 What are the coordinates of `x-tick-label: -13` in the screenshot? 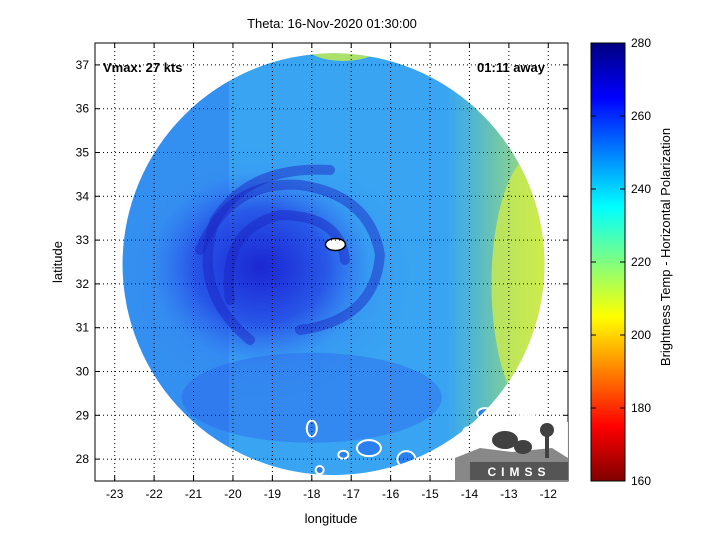 It's located at (509, 494).